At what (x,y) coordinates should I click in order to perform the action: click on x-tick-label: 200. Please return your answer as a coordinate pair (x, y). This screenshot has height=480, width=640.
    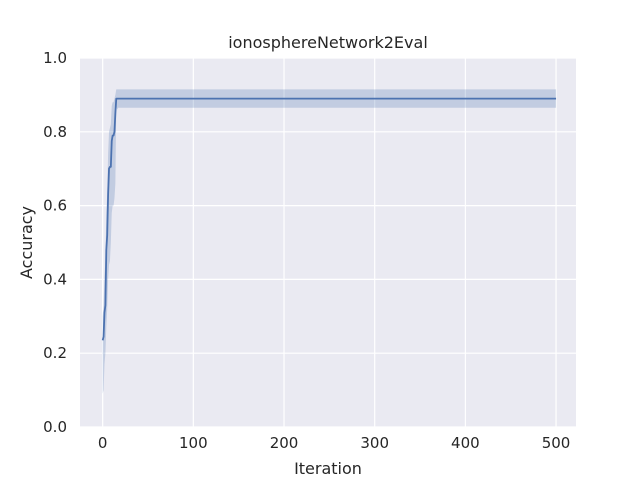
    Looking at the image, I should click on (284, 443).